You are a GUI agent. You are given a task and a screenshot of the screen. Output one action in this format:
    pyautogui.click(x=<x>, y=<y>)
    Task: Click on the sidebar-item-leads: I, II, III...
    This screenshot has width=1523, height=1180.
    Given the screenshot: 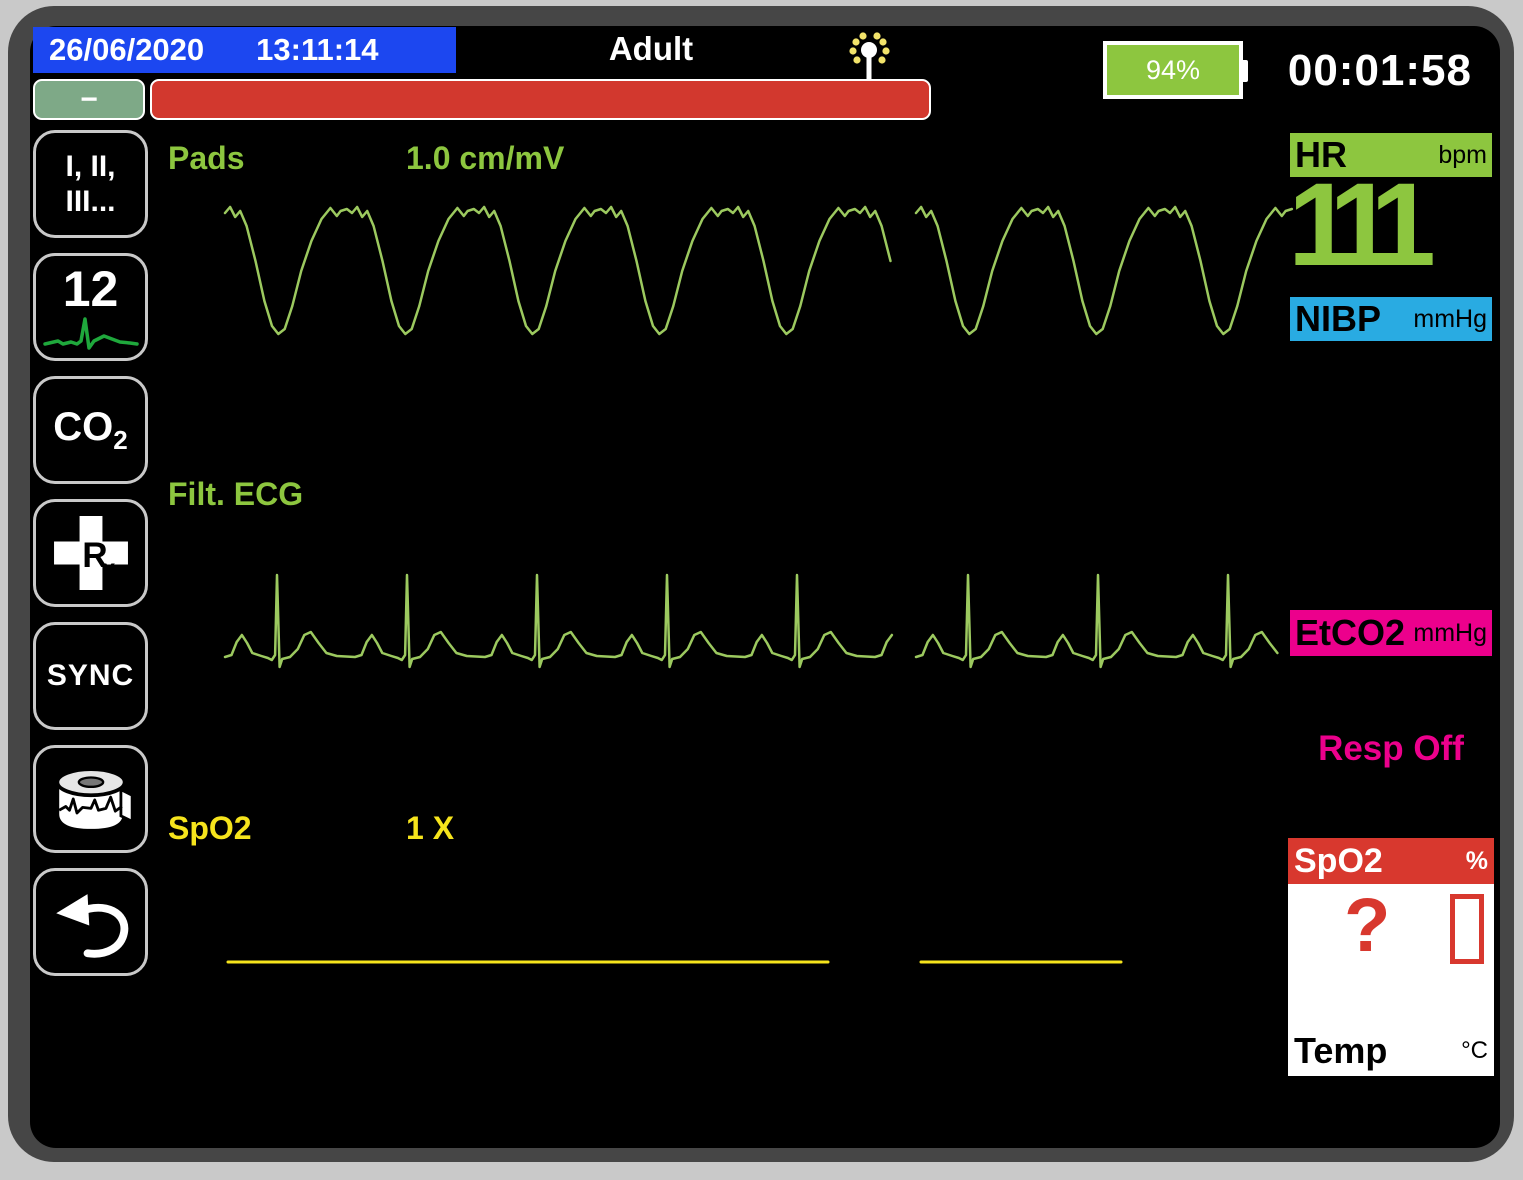 What is the action you would take?
    pyautogui.click(x=90, y=184)
    